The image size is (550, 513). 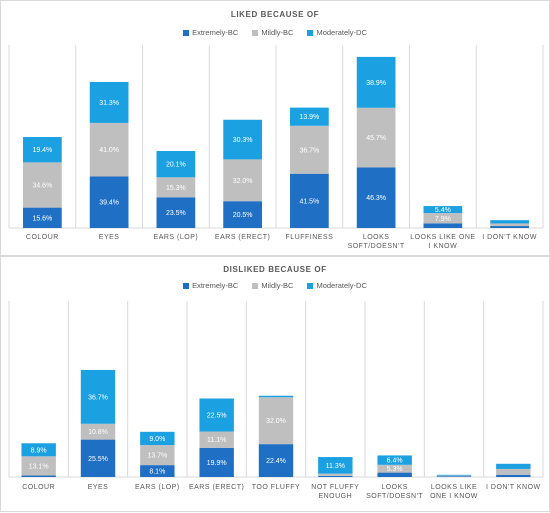 What do you see at coordinates (335, 487) in the screenshot?
I see `category-label: NOT FLUFFY` at bounding box center [335, 487].